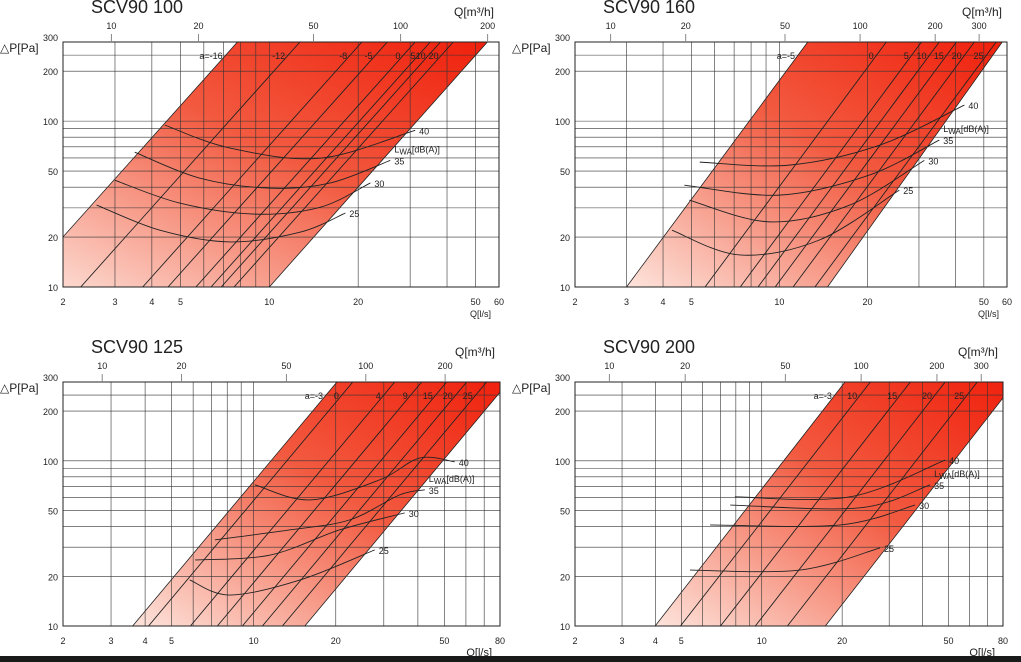  What do you see at coordinates (269, 302) in the screenshot?
I see `x-tick-label: 10` at bounding box center [269, 302].